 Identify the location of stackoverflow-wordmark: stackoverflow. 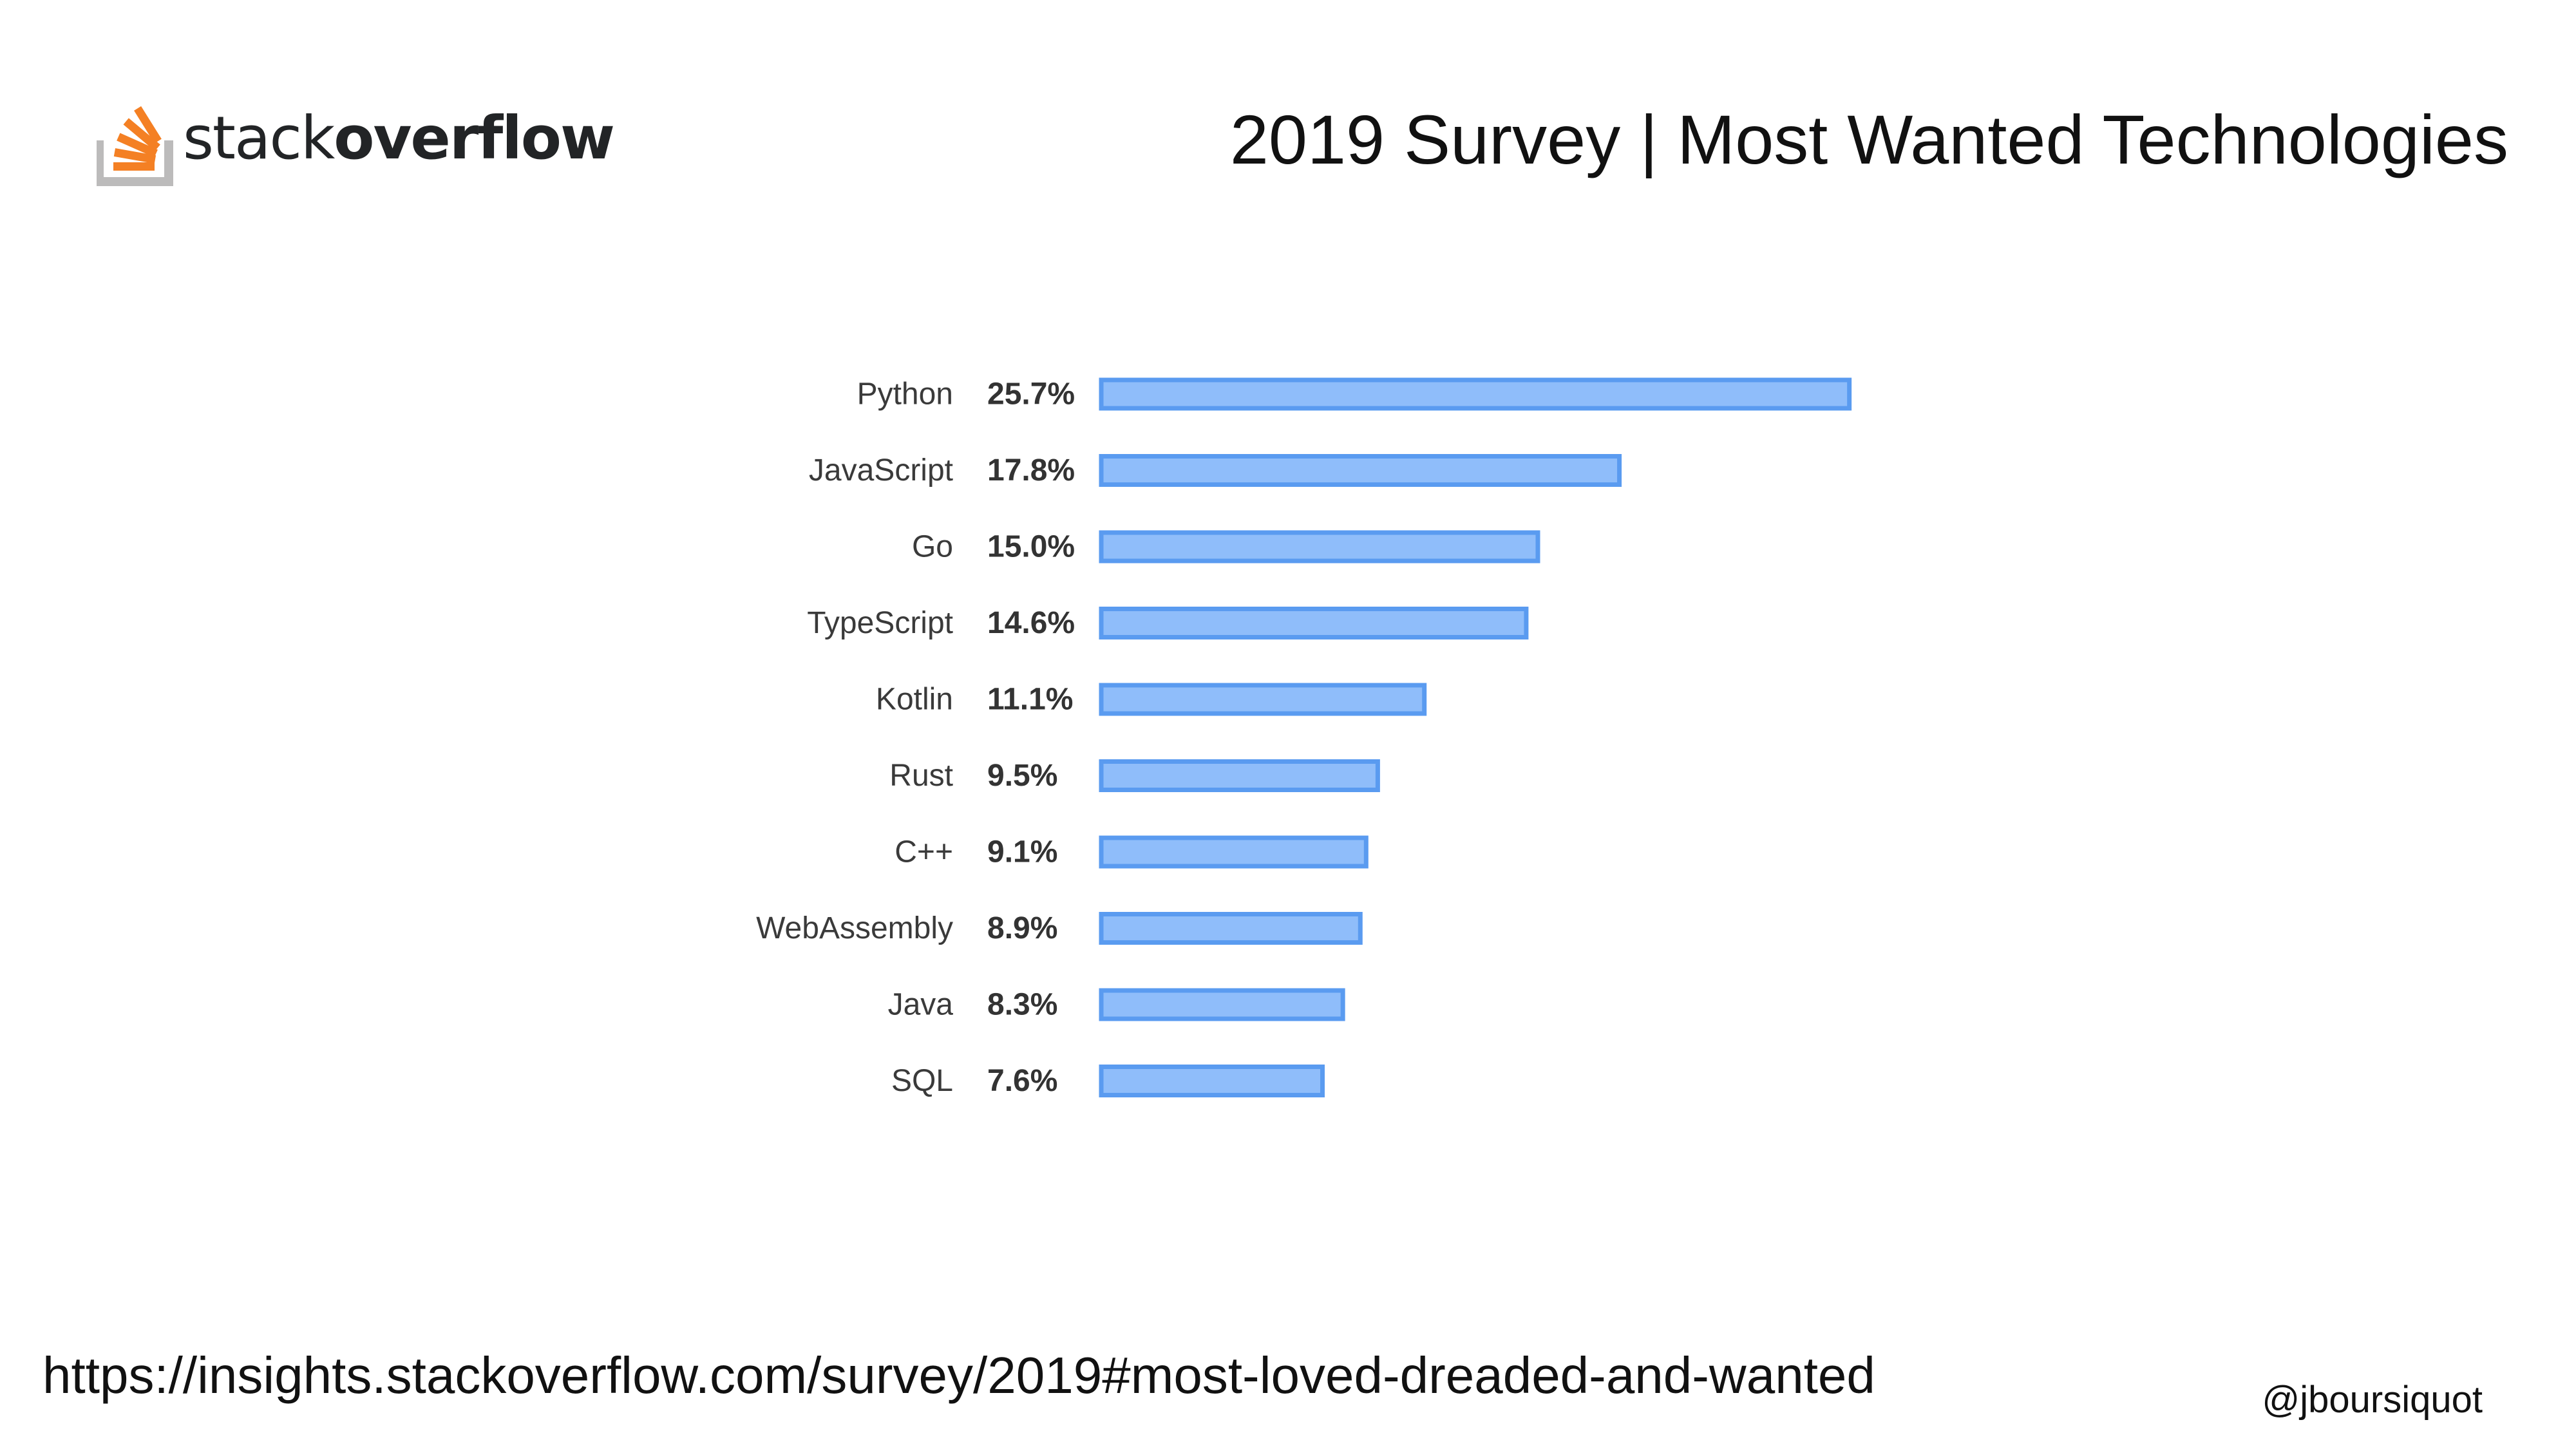
(399, 139).